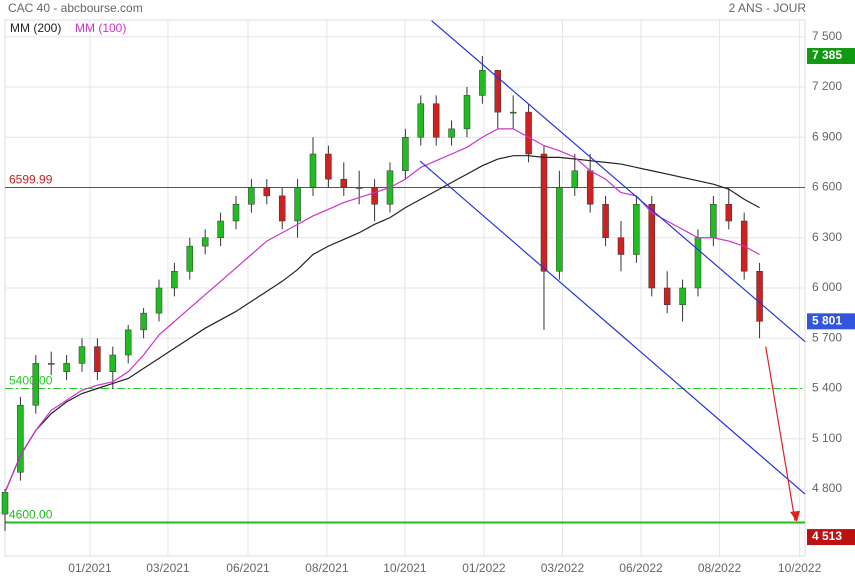 This screenshot has height=580, width=855. What do you see at coordinates (90, 568) in the screenshot?
I see `x-tick-label: 01/2021` at bounding box center [90, 568].